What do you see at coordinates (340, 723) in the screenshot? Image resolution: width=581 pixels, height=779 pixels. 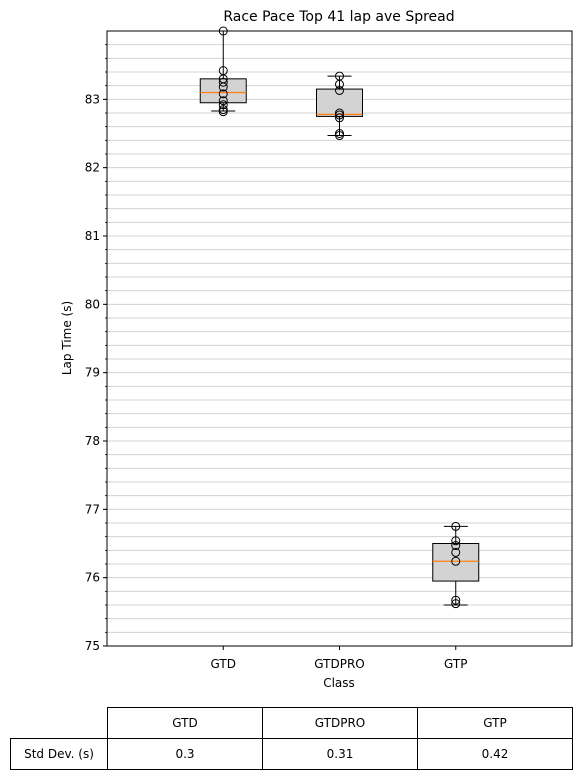 I see `stats-header-gtdpro: GTDPRO` at bounding box center [340, 723].